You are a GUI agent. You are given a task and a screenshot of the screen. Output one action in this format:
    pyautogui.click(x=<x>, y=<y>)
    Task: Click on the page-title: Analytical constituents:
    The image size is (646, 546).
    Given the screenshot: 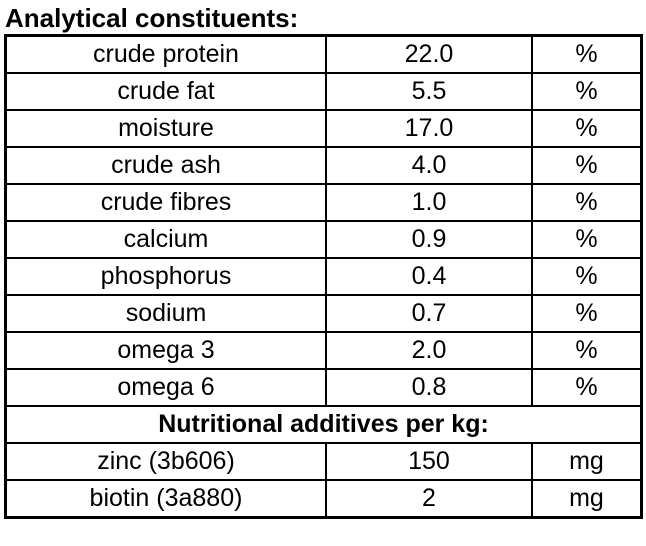 What is the action you would take?
    pyautogui.click(x=152, y=18)
    